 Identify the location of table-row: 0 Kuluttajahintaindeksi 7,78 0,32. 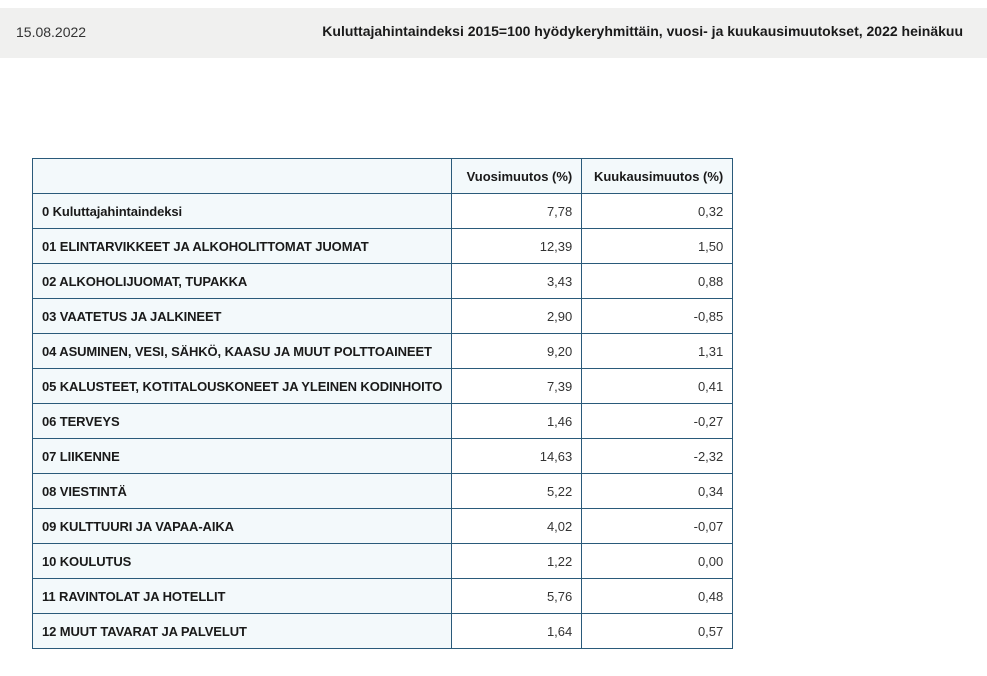
(382, 211).